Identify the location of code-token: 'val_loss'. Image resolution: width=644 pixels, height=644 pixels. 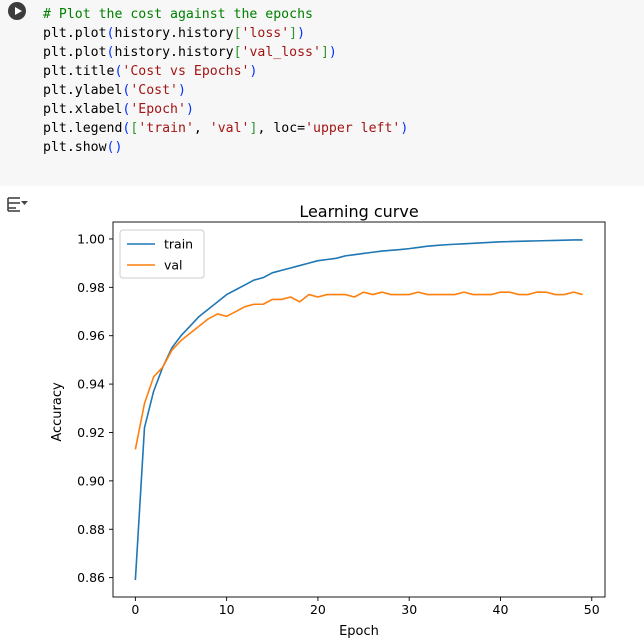
(281, 52).